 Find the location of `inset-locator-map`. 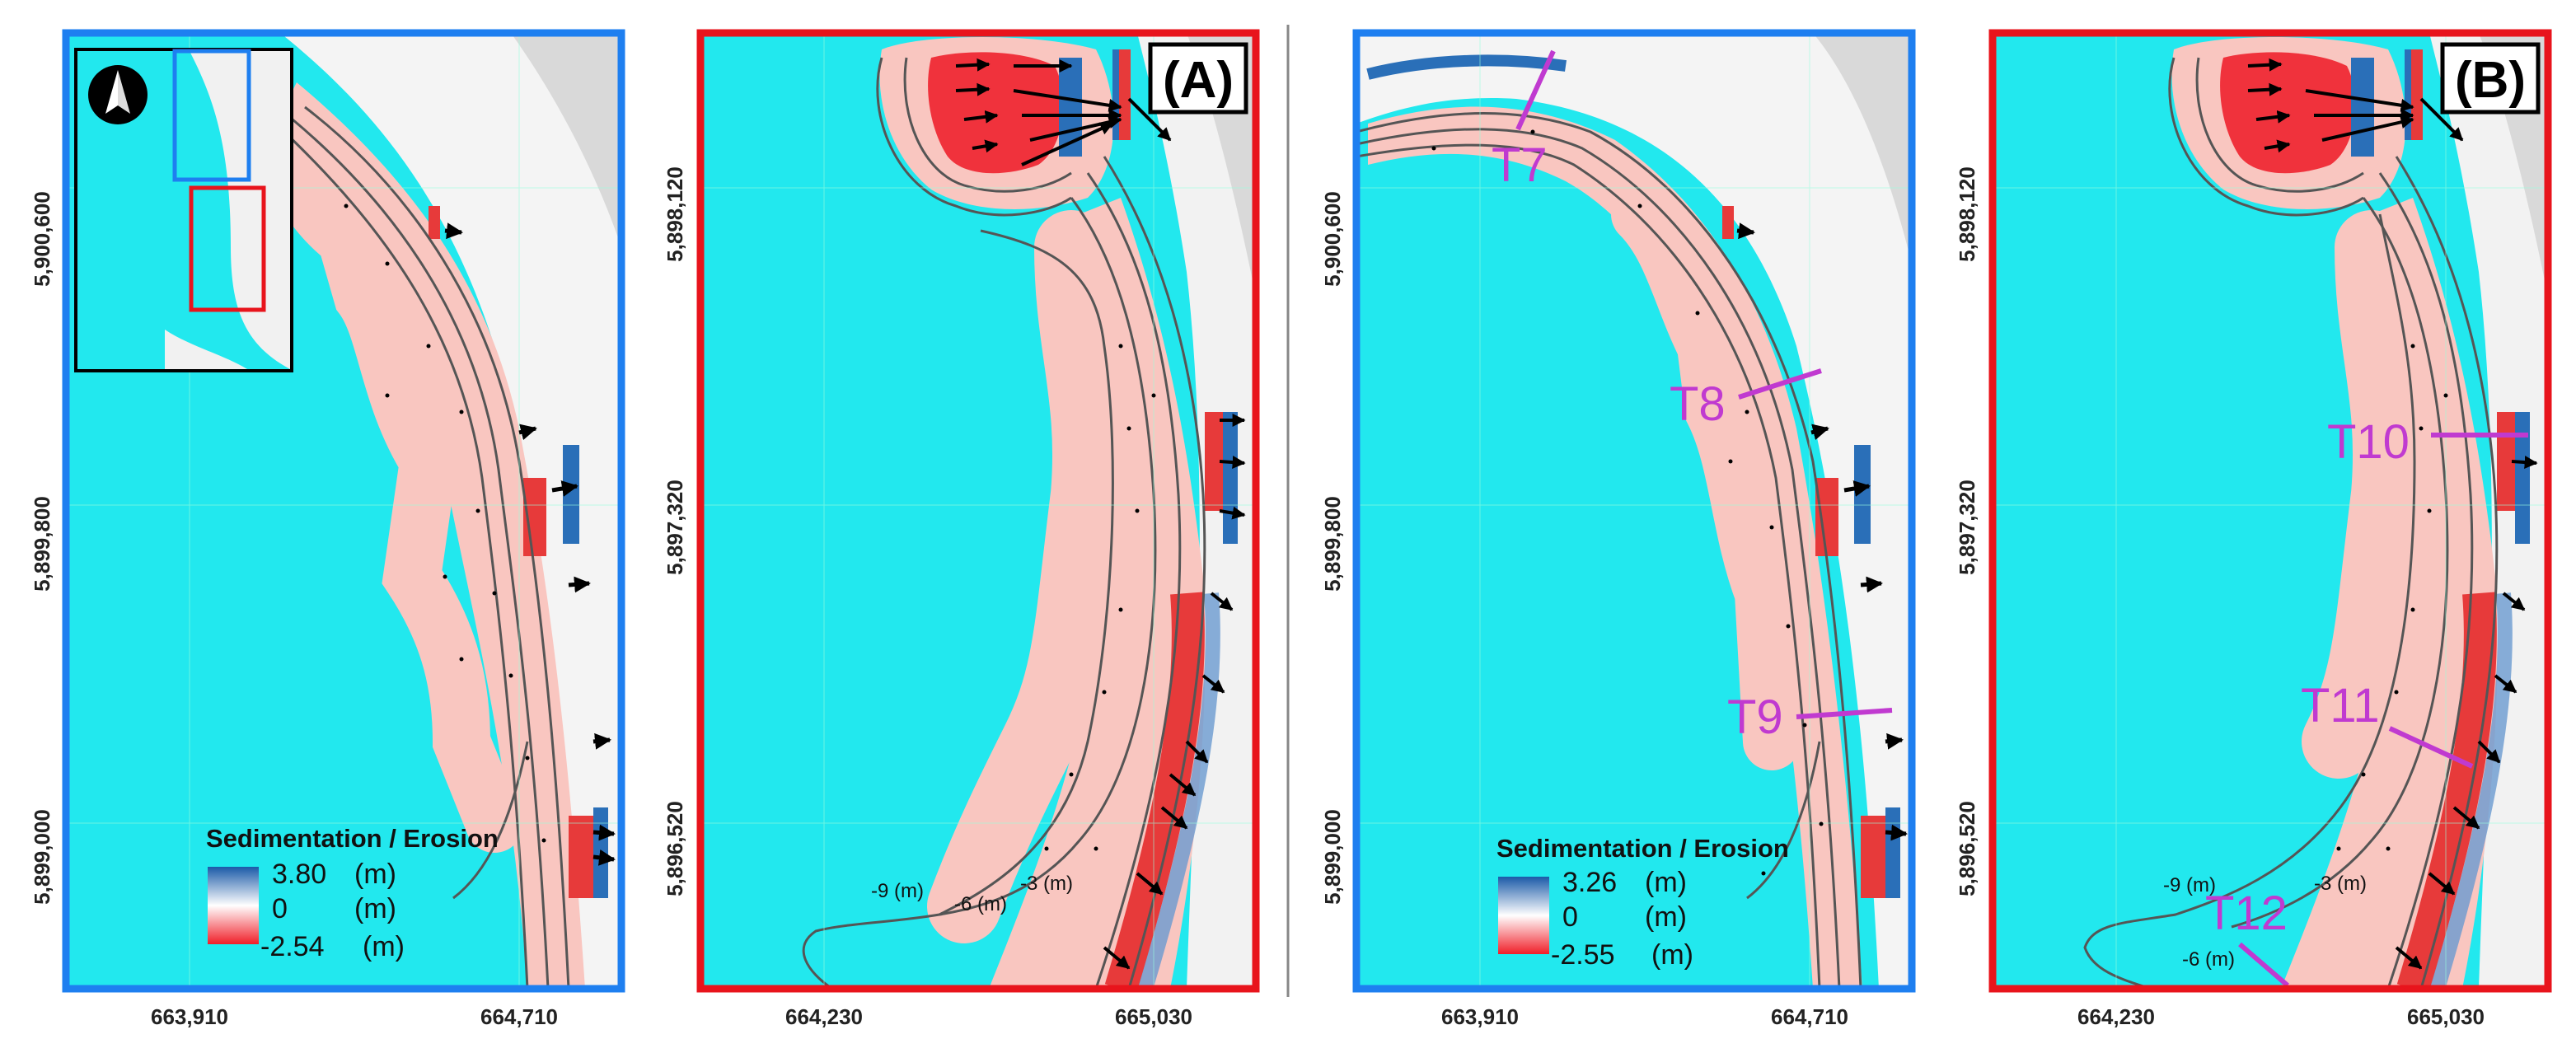

inset-locator-map is located at coordinates (183, 210).